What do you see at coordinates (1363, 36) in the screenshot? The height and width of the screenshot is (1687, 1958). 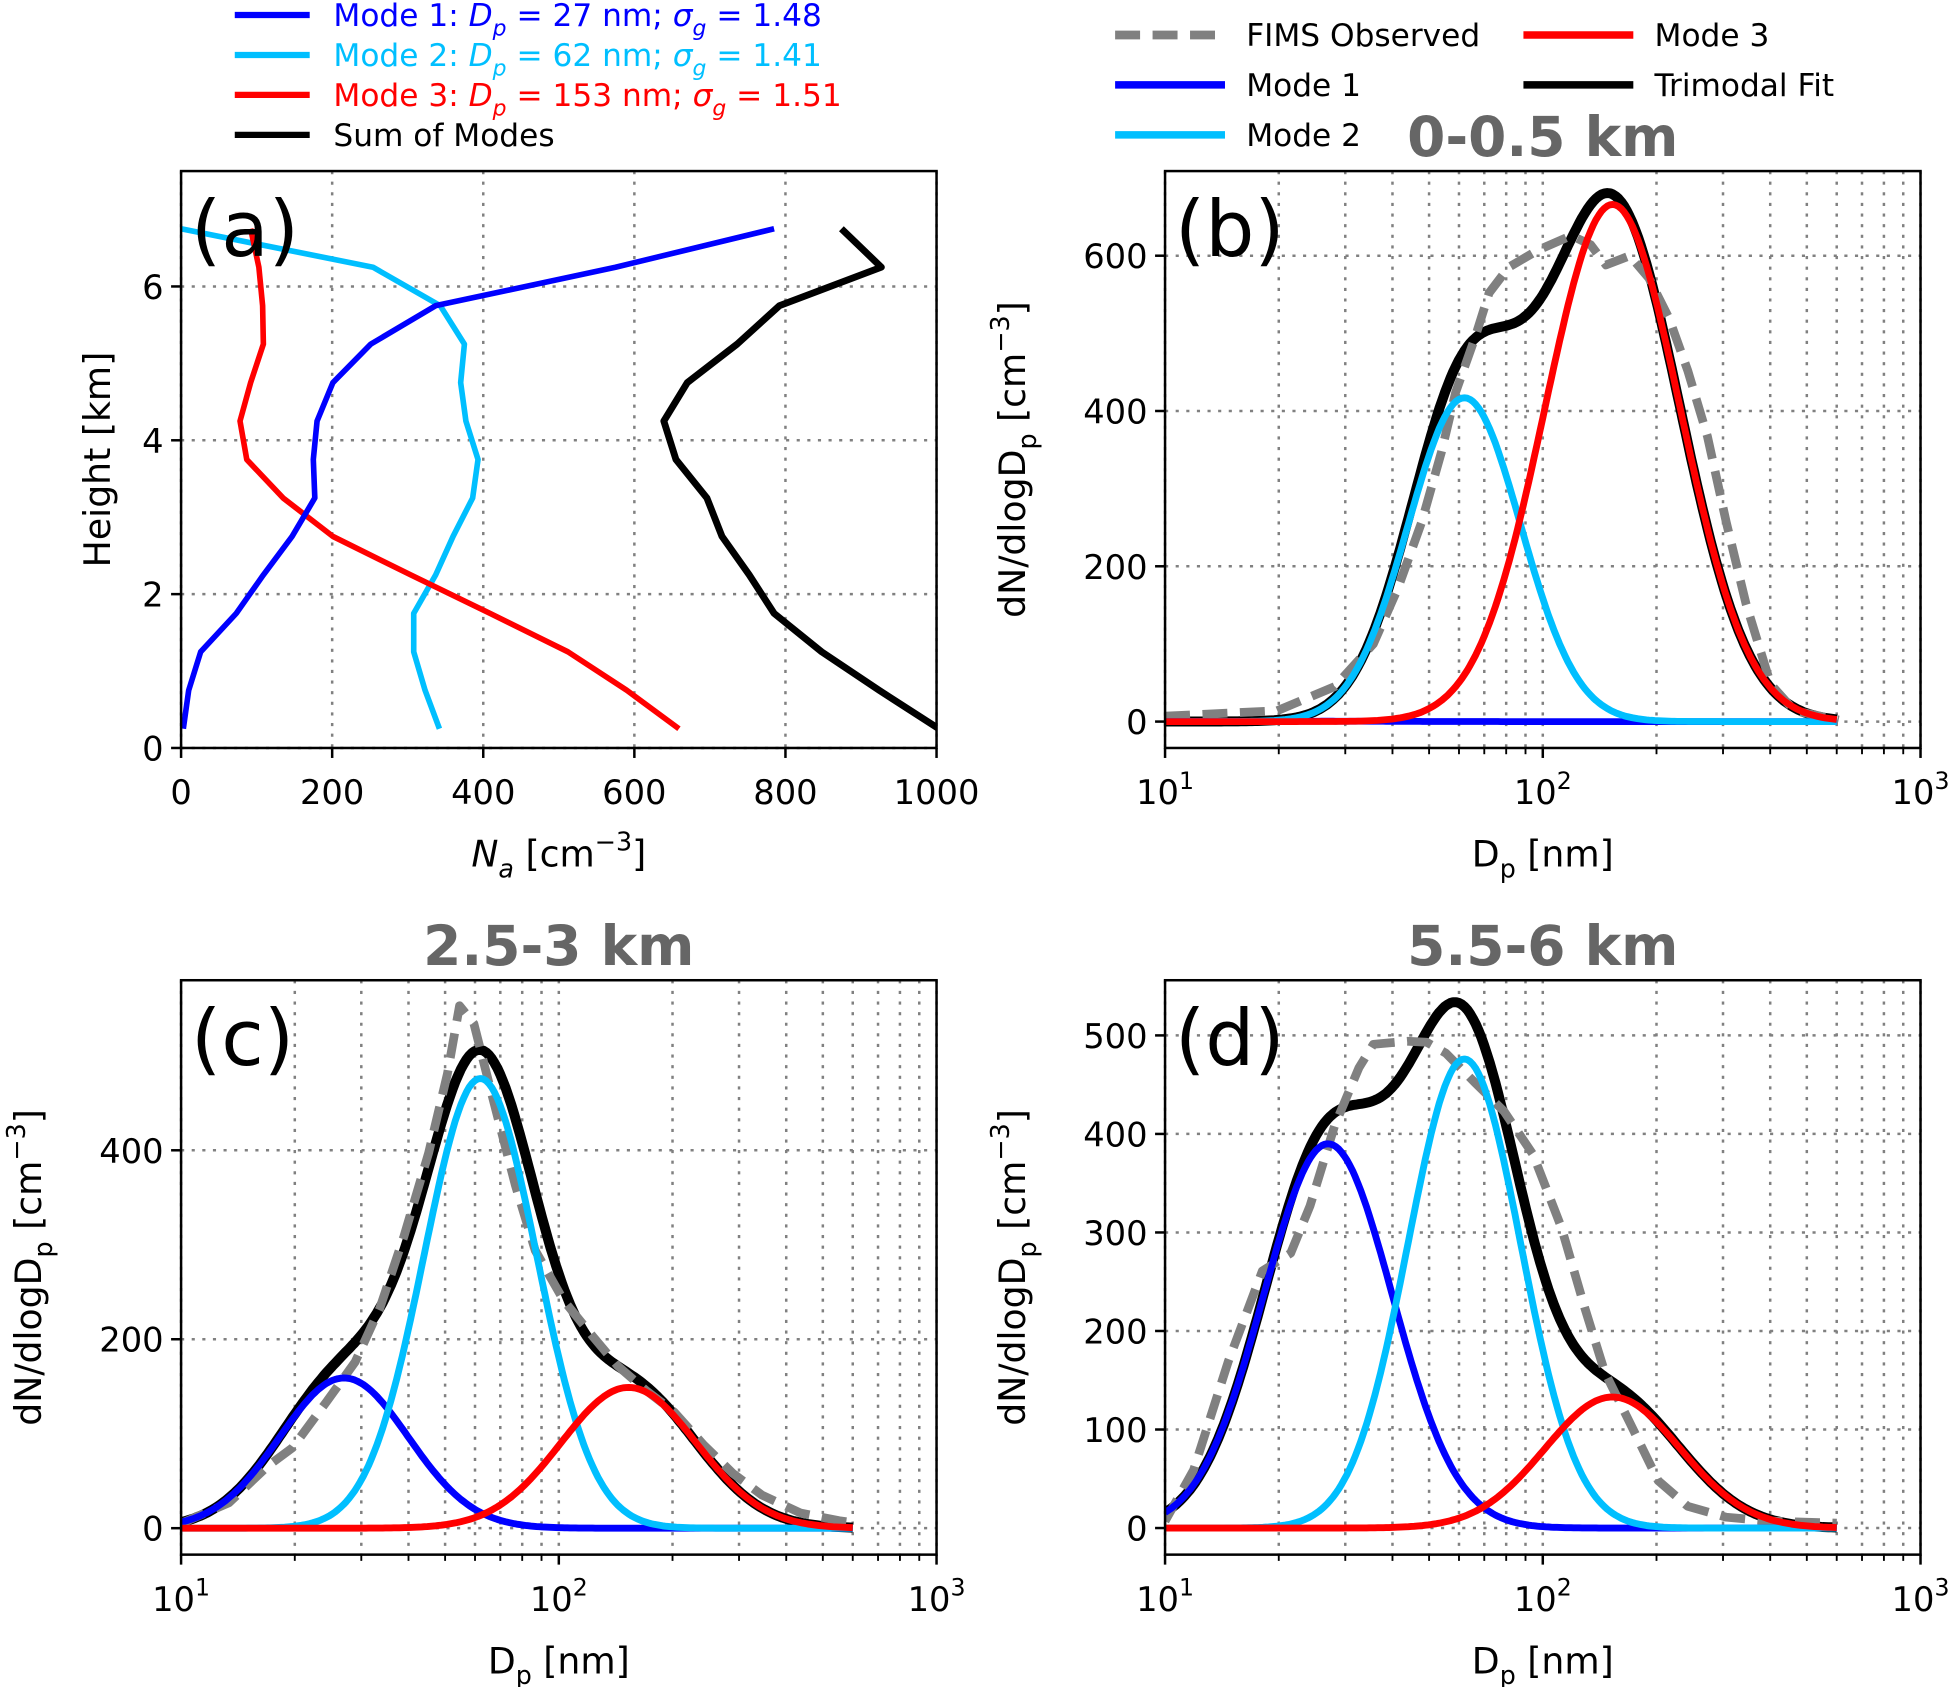 I see `legend-label-fims: FIMS Observed` at bounding box center [1363, 36].